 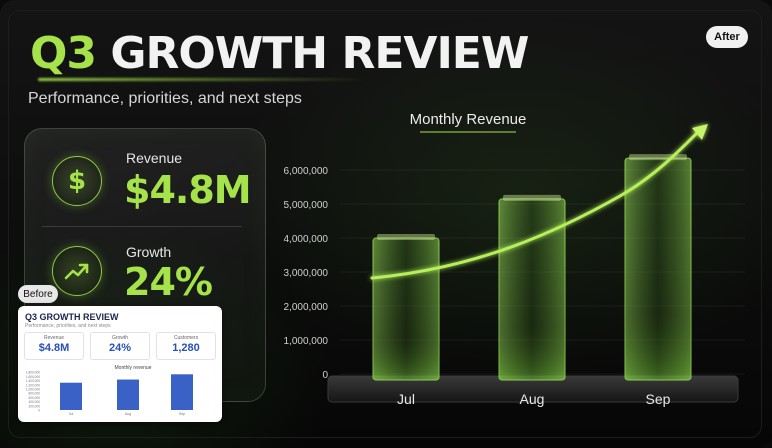 What do you see at coordinates (306, 171) in the screenshot?
I see `chart-y-tick: 6,000,000` at bounding box center [306, 171].